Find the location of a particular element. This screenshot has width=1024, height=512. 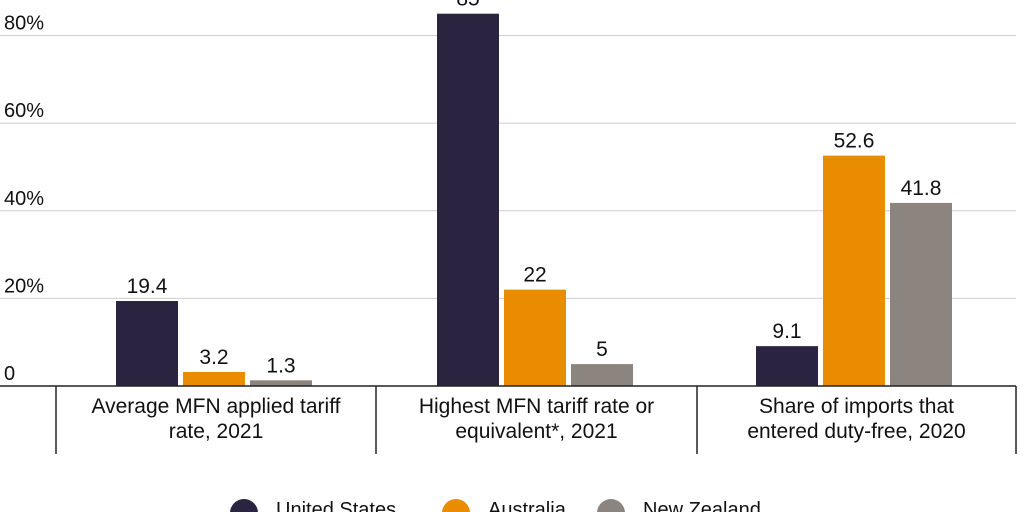

legend-swatch-new-zealand is located at coordinates (611, 505).